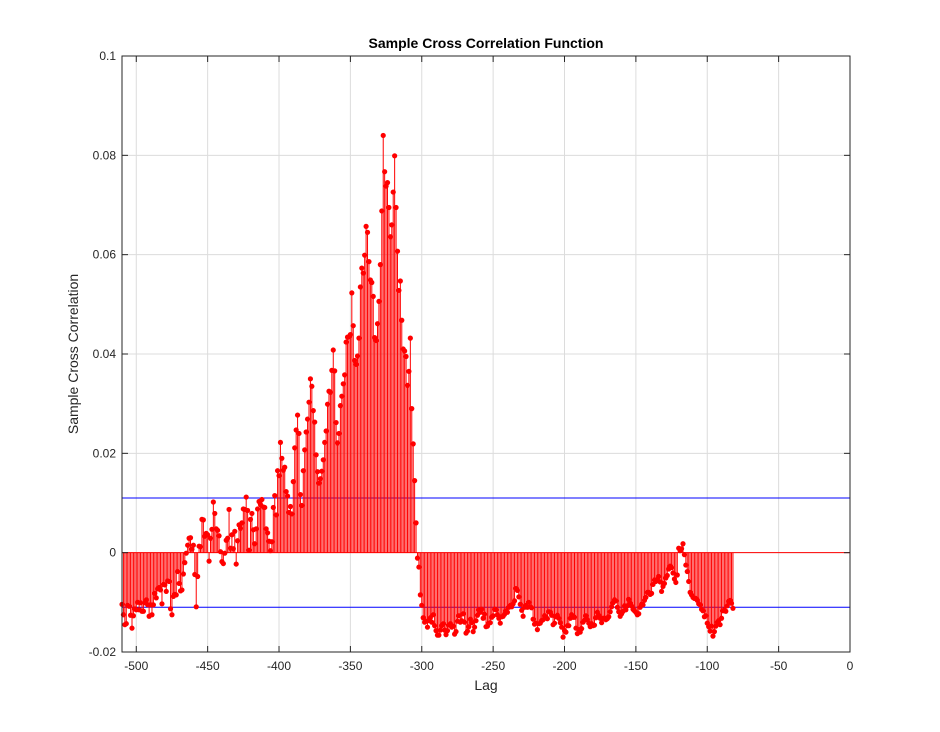  I want to click on x-tick-label: -250, so click(493, 666).